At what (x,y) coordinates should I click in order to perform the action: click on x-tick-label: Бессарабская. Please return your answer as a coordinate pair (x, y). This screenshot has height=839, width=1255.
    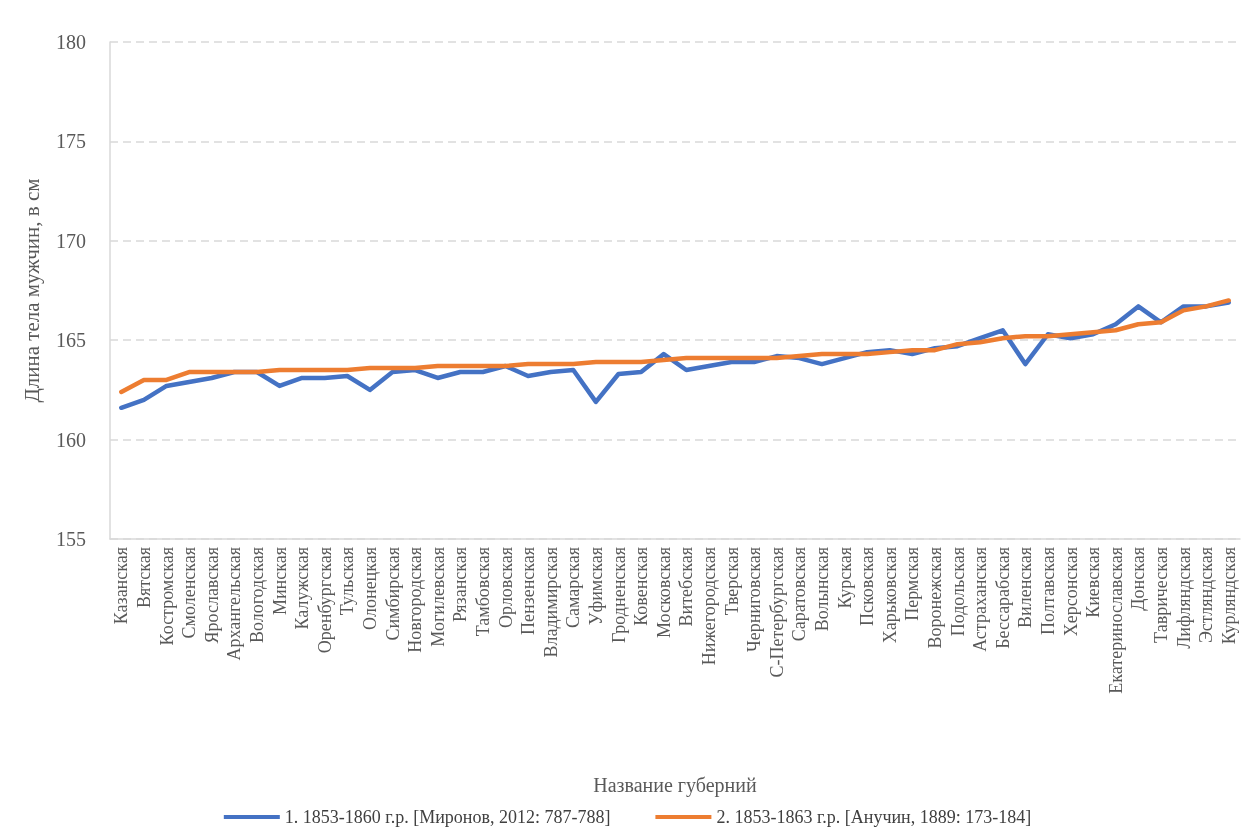
    Looking at the image, I should click on (1002, 598).